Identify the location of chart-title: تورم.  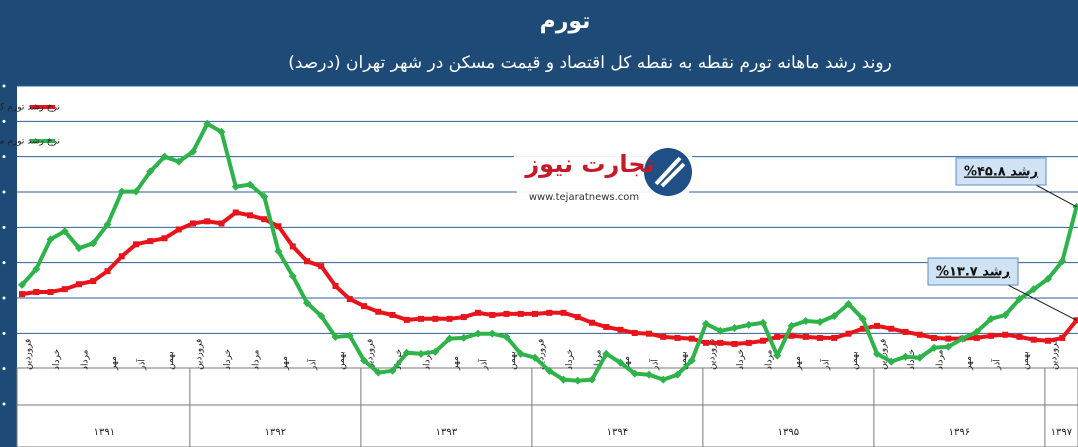
(565, 21).